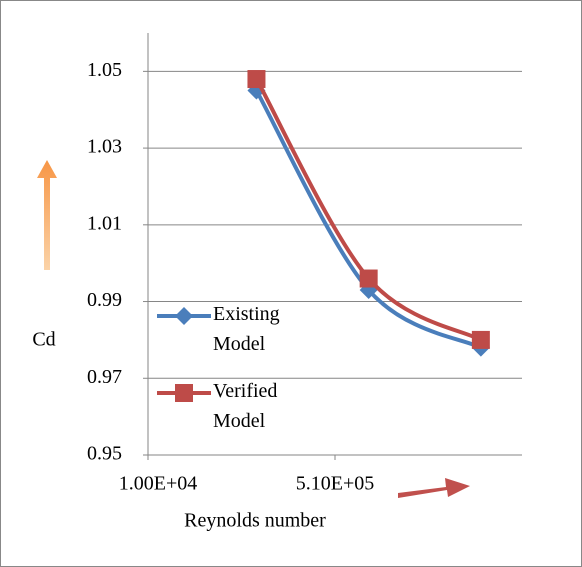 Image resolution: width=582 pixels, height=567 pixels. What do you see at coordinates (104, 300) in the screenshot?
I see `y-tick-label: 0.99` at bounding box center [104, 300].